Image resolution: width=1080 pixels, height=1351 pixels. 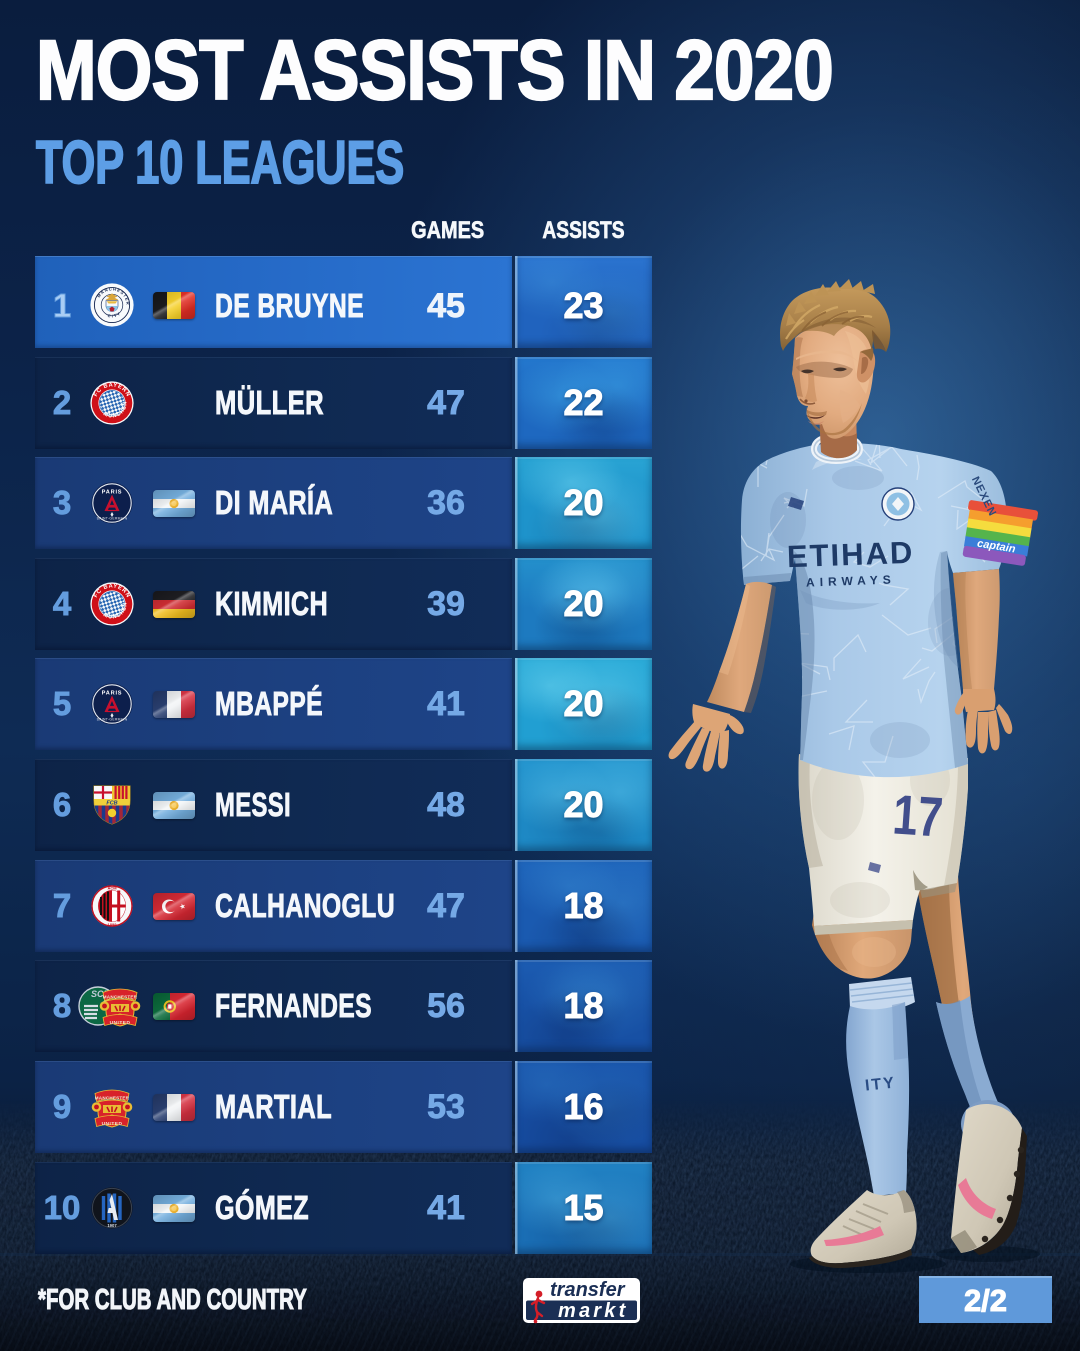 What do you see at coordinates (851, 580) in the screenshot?
I see `svg-text: AIRWAYS` at bounding box center [851, 580].